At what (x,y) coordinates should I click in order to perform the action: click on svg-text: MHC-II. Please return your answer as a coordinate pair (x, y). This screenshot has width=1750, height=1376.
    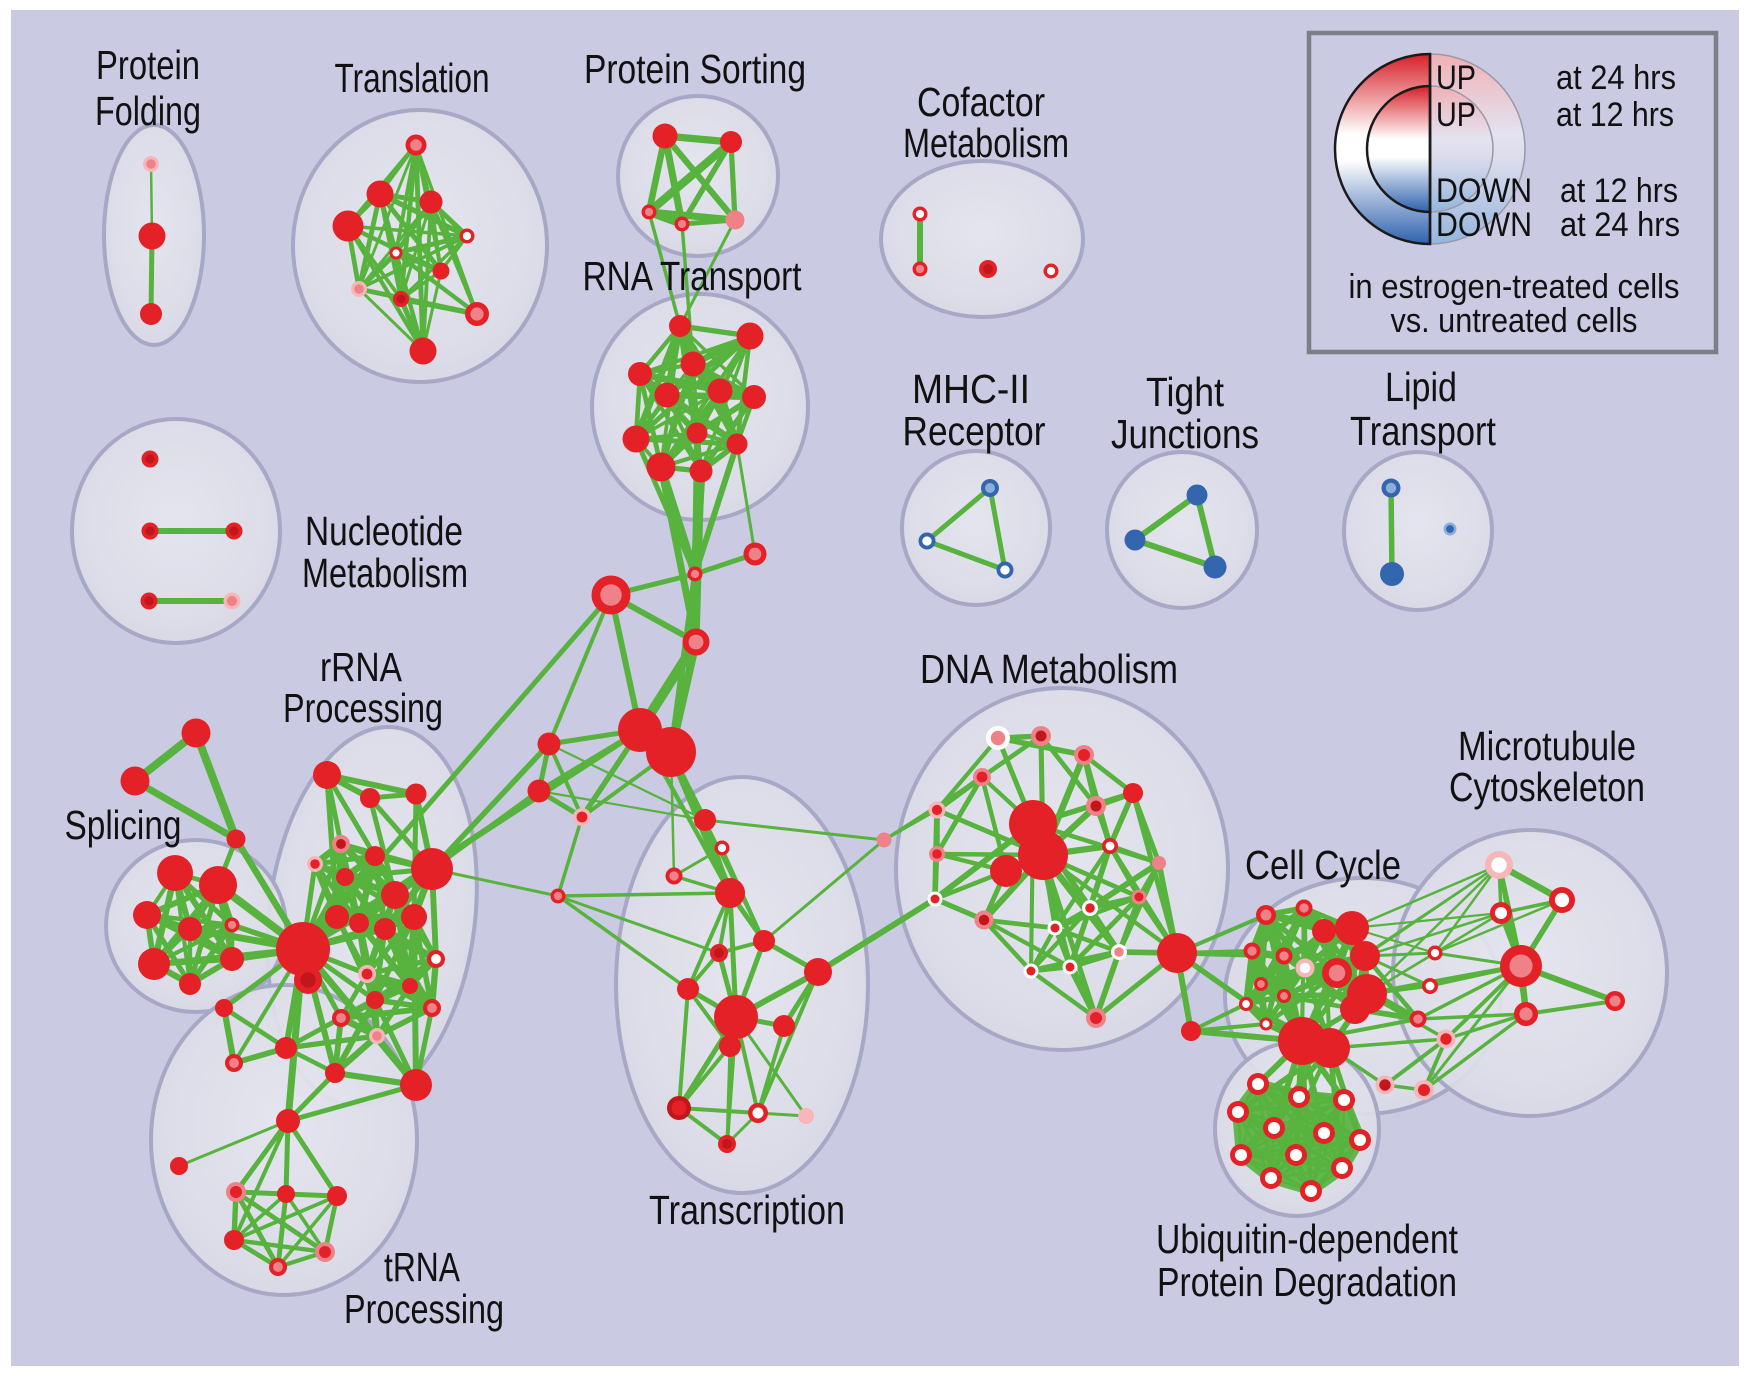
    Looking at the image, I should click on (971, 389).